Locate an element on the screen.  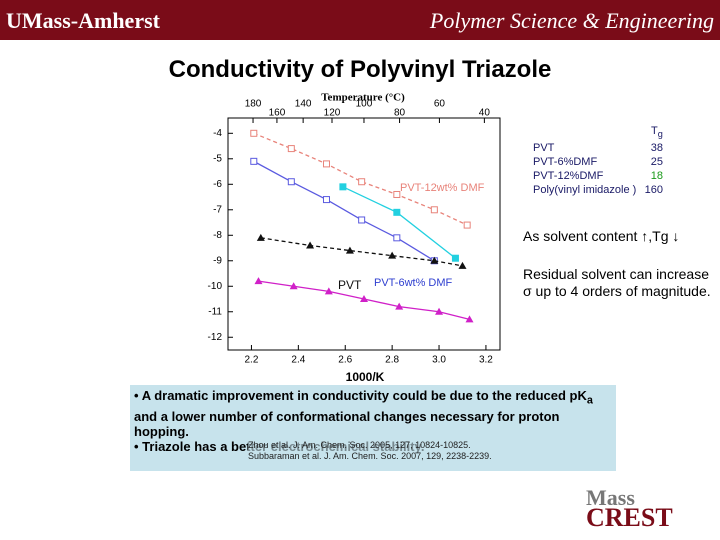
logo: Mass CREST is located at coordinates (629, 508).